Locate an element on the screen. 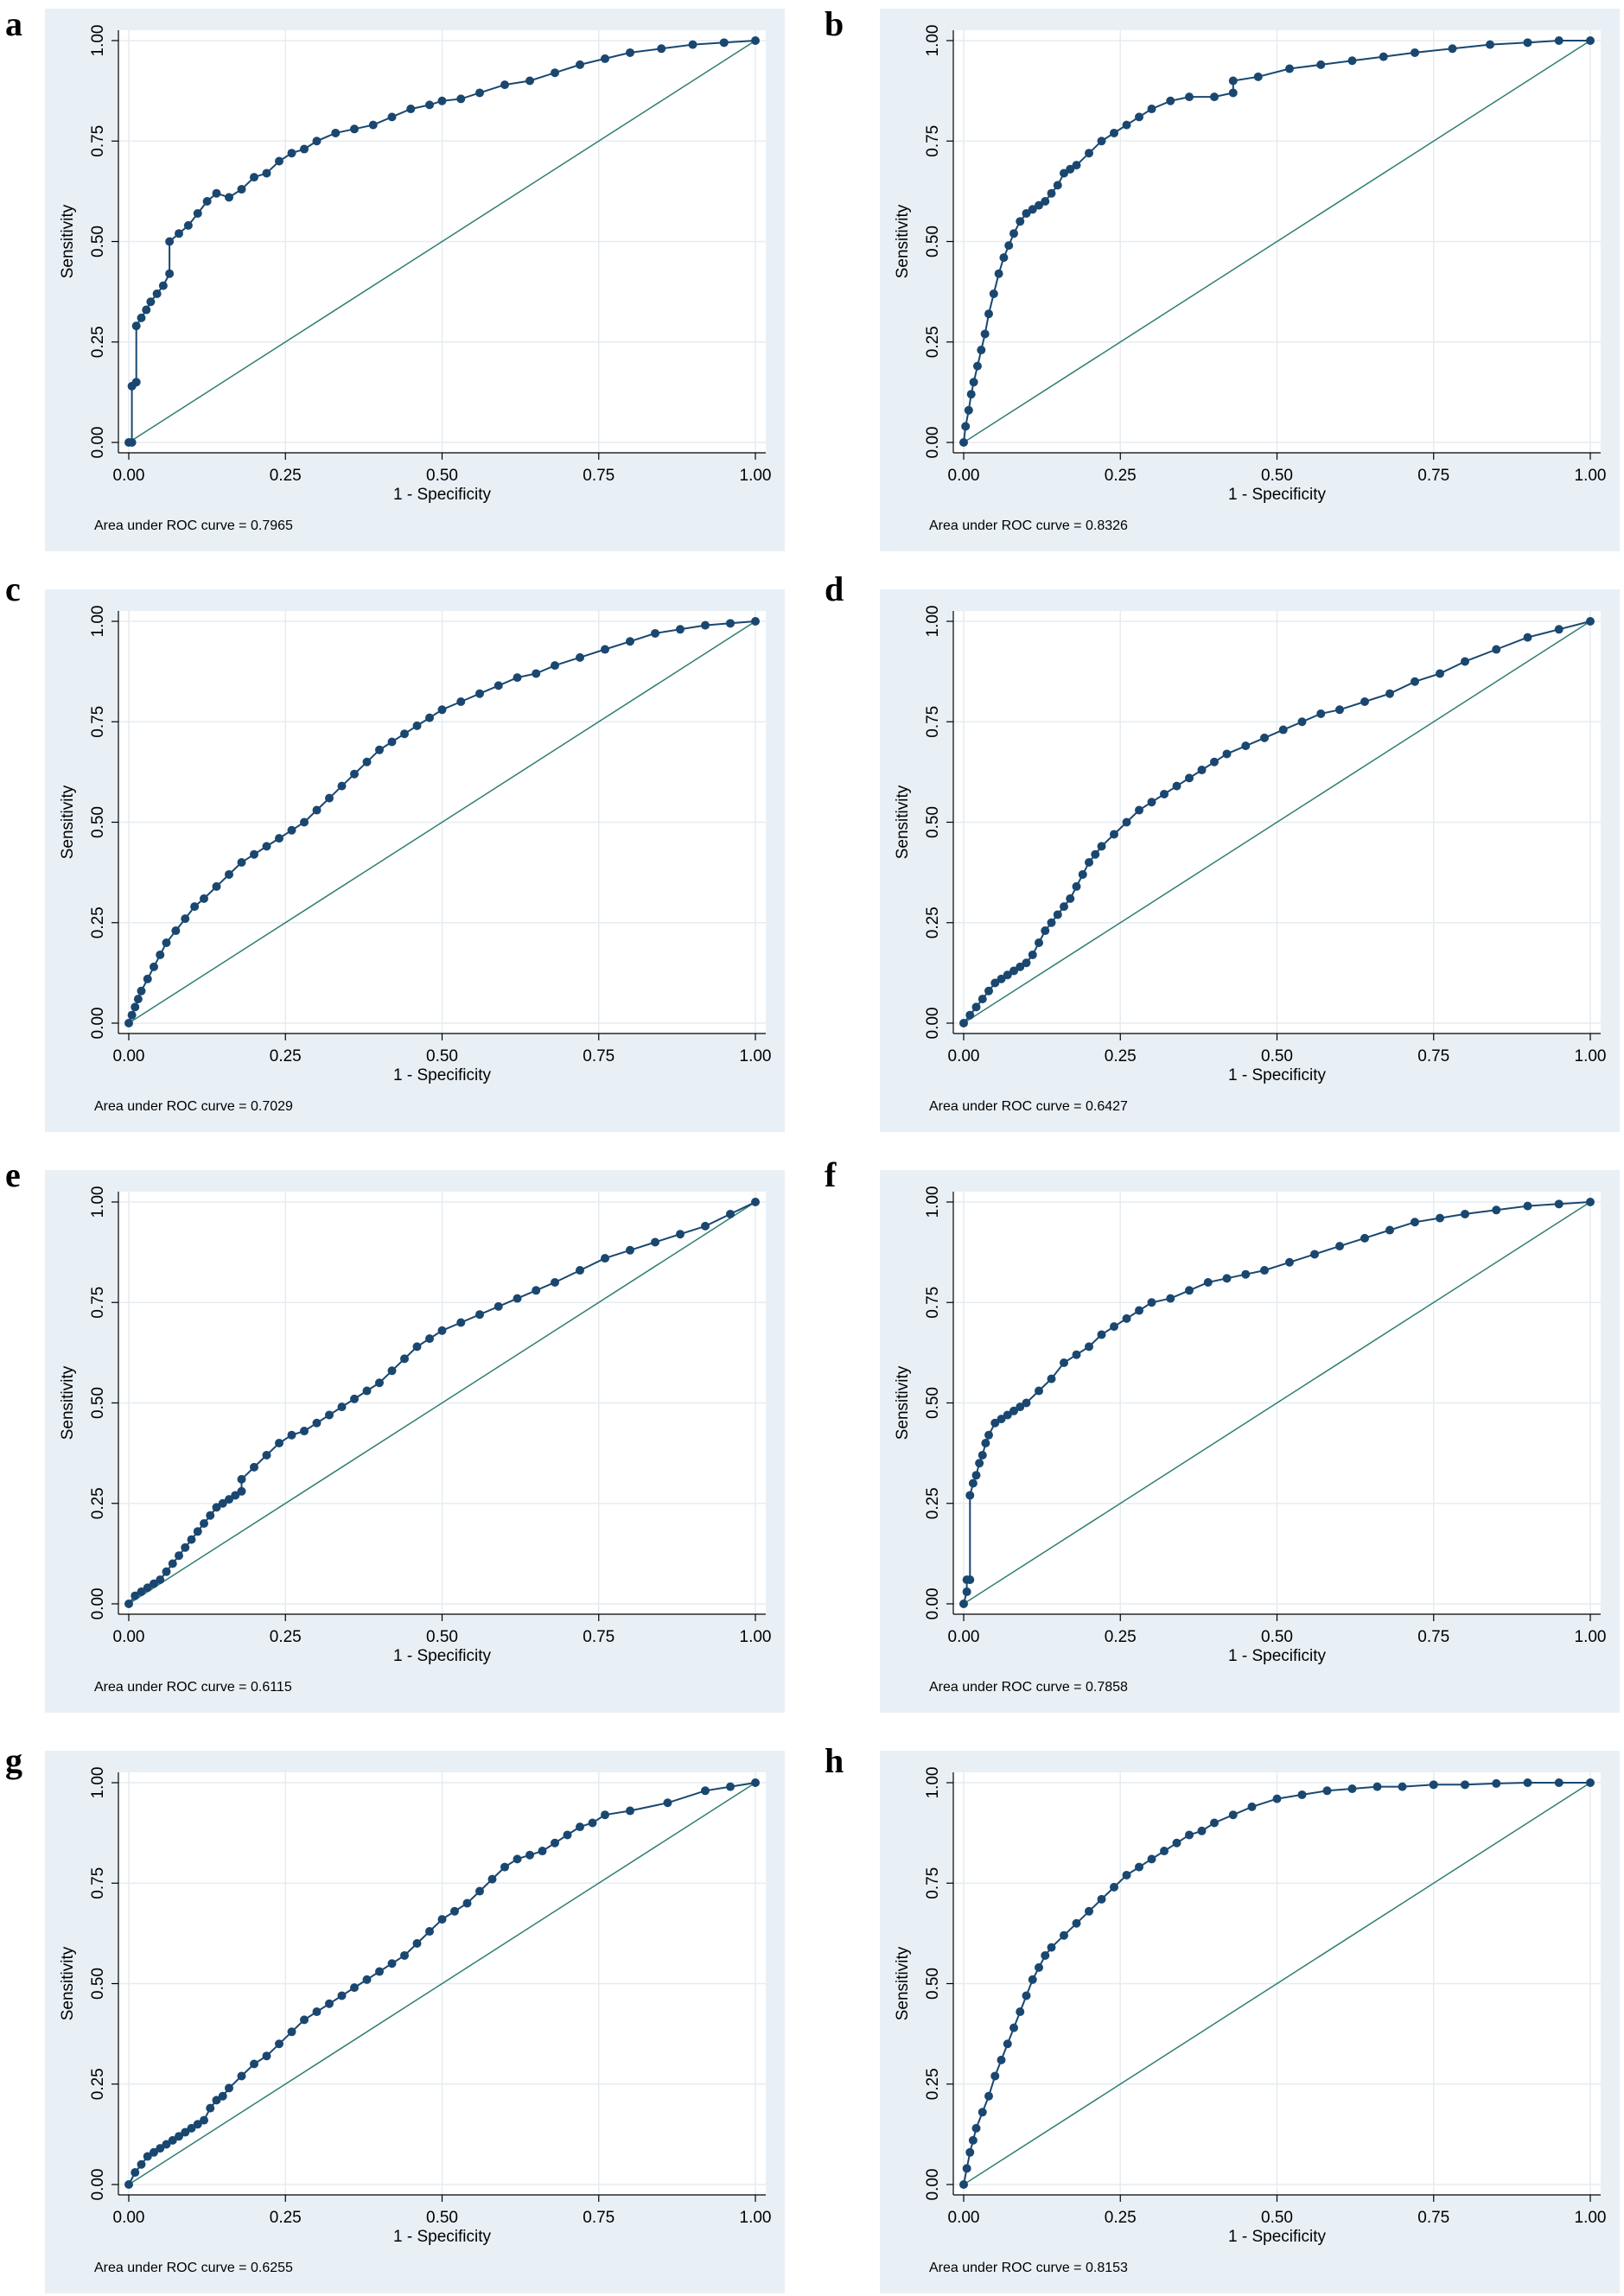  x-tick-label: 0.25 is located at coordinates (286, 476).